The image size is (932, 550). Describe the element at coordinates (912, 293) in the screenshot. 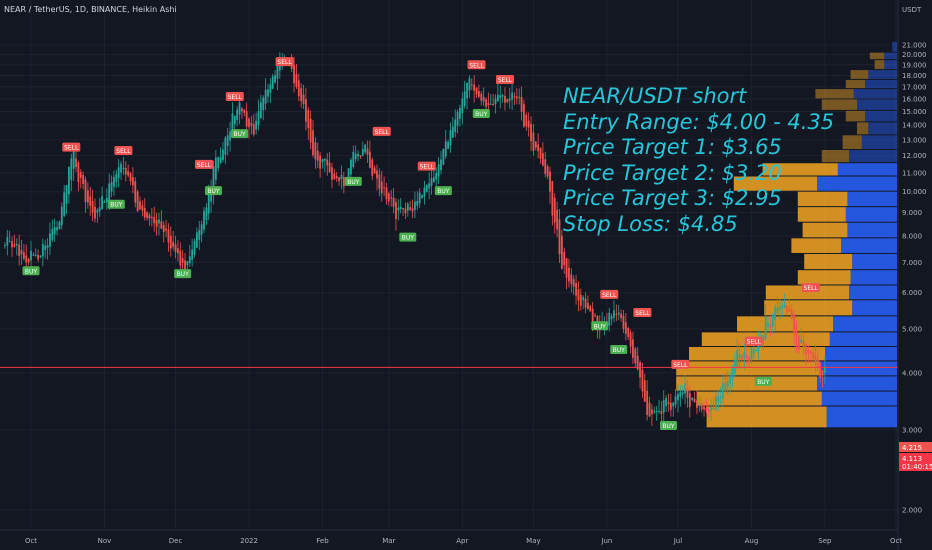

I see `y-tick-label: 6.000` at that location.